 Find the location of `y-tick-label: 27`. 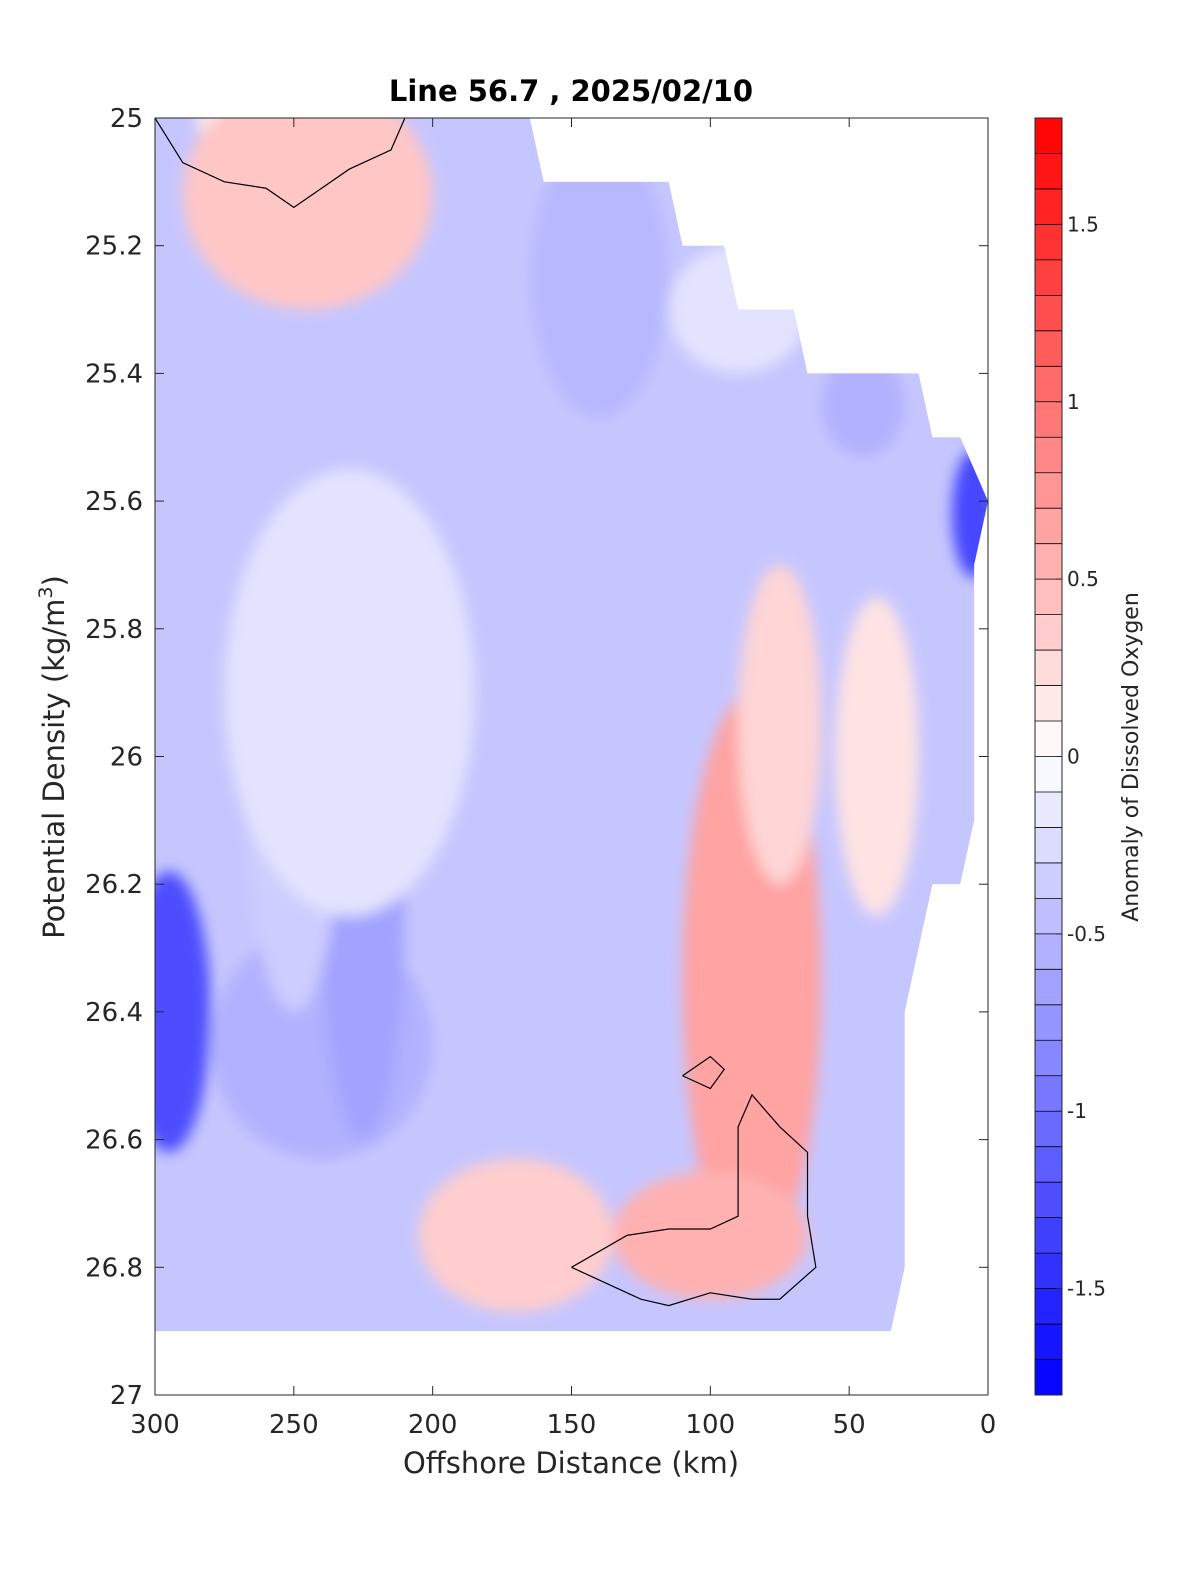

y-tick-label: 27 is located at coordinates (126, 1396).